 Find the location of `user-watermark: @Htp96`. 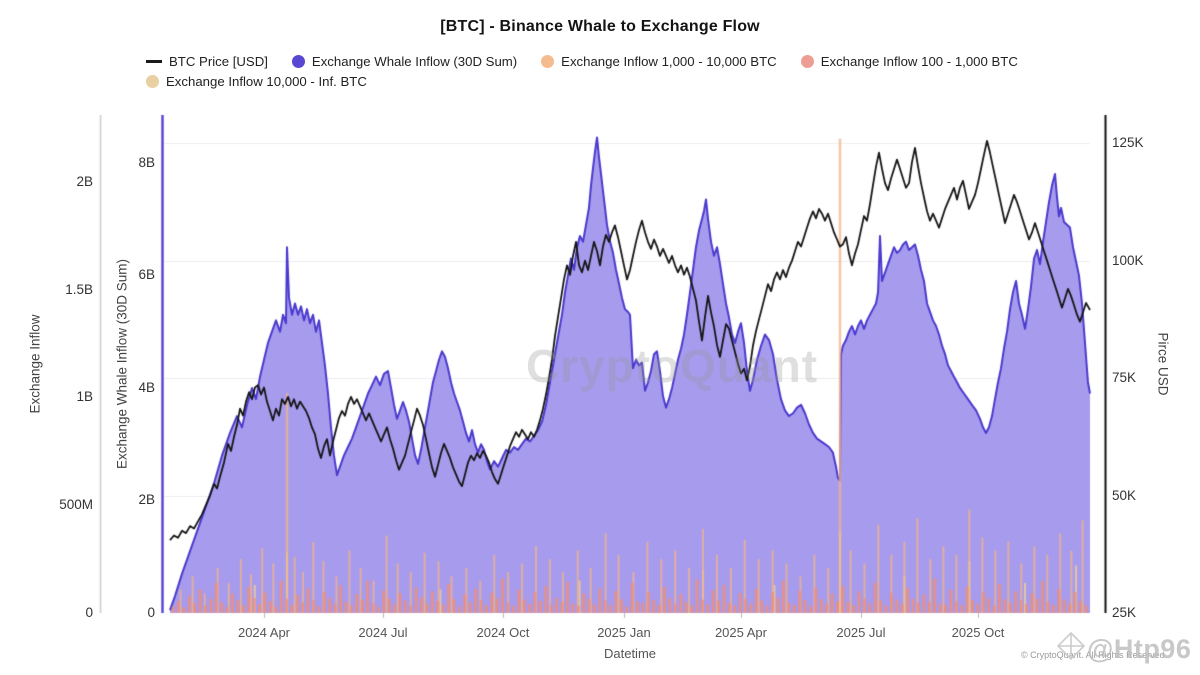

user-watermark: @Htp96 is located at coordinates (1123, 649).